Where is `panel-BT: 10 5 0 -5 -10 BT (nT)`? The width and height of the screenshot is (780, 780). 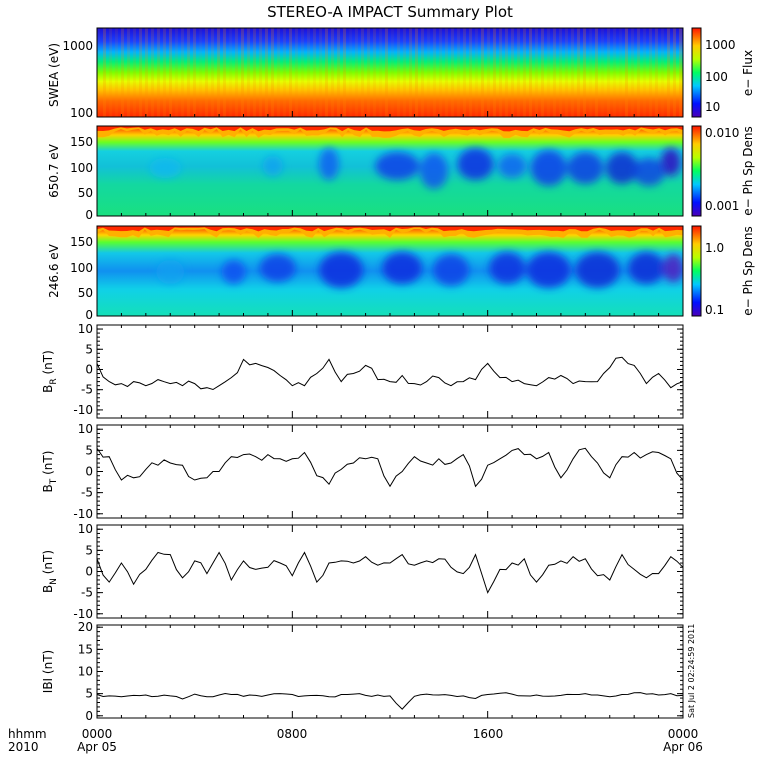
panel-BT: 10 5 0 -5 -10 BT (nT) is located at coordinates (362, 471).